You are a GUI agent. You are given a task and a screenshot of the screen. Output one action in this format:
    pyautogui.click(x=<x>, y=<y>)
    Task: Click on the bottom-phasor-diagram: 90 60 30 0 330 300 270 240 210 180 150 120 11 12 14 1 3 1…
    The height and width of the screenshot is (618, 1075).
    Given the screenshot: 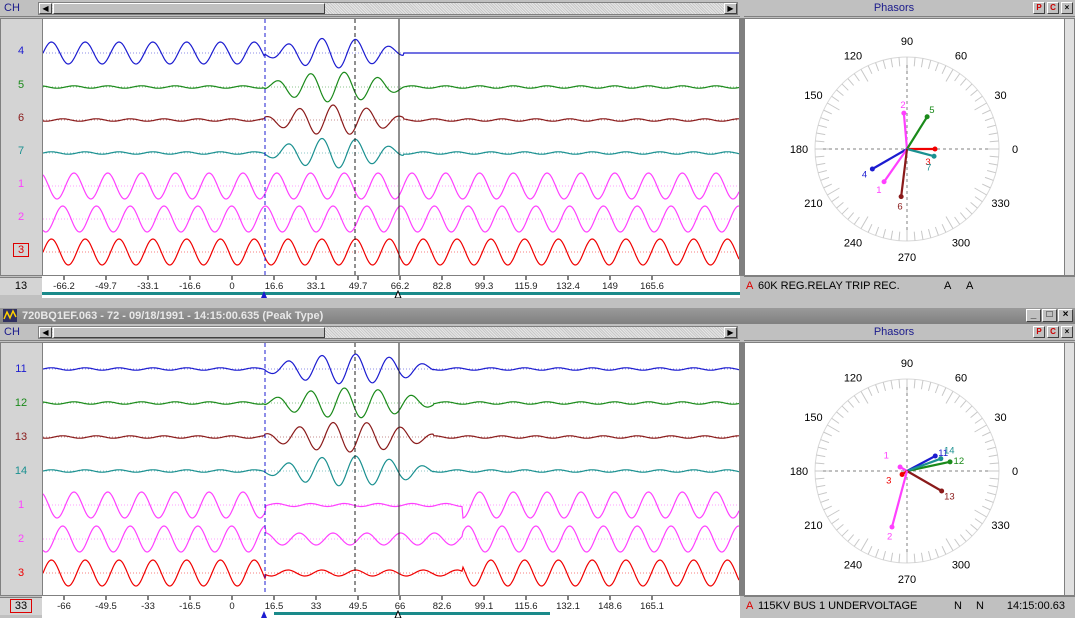 What is the action you would take?
    pyautogui.click(x=909, y=469)
    